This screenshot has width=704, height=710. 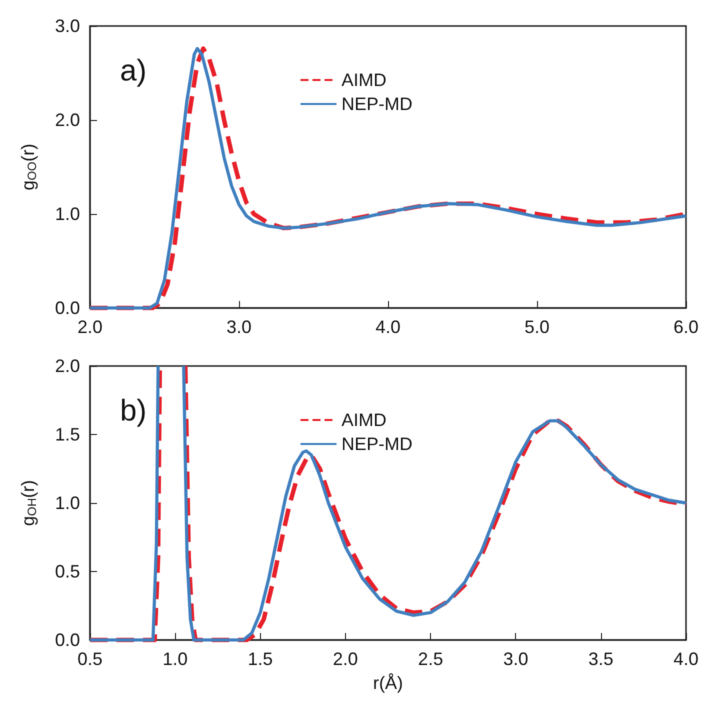 I want to click on x-tick-label: 1.5, so click(x=260, y=659).